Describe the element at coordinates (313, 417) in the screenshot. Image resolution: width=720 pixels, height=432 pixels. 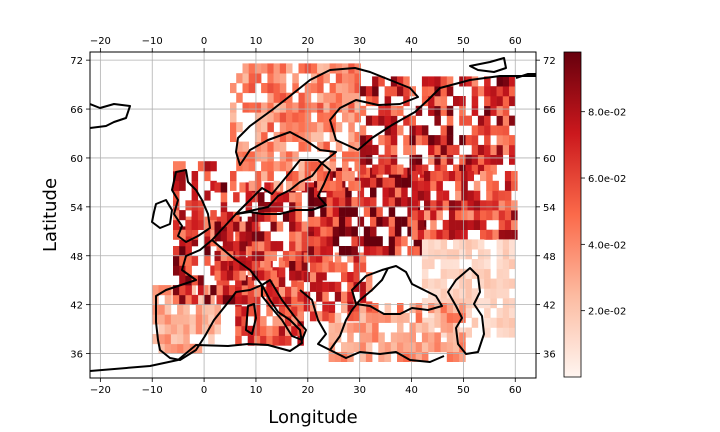
I see `x-axis-label: Longitude` at that location.